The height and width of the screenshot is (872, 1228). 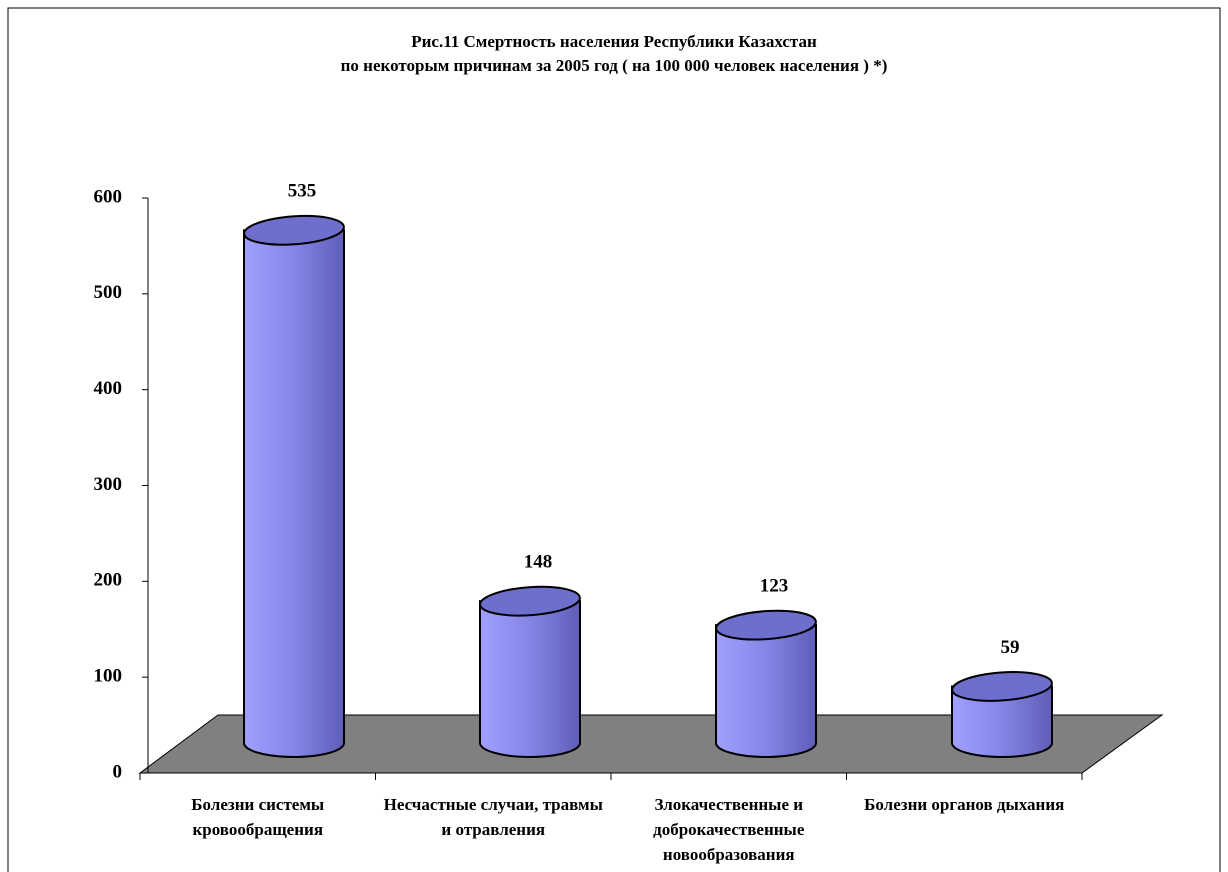 I want to click on x-tick-label: Несчастные случаи, травмы и отравления, so click(x=493, y=817).